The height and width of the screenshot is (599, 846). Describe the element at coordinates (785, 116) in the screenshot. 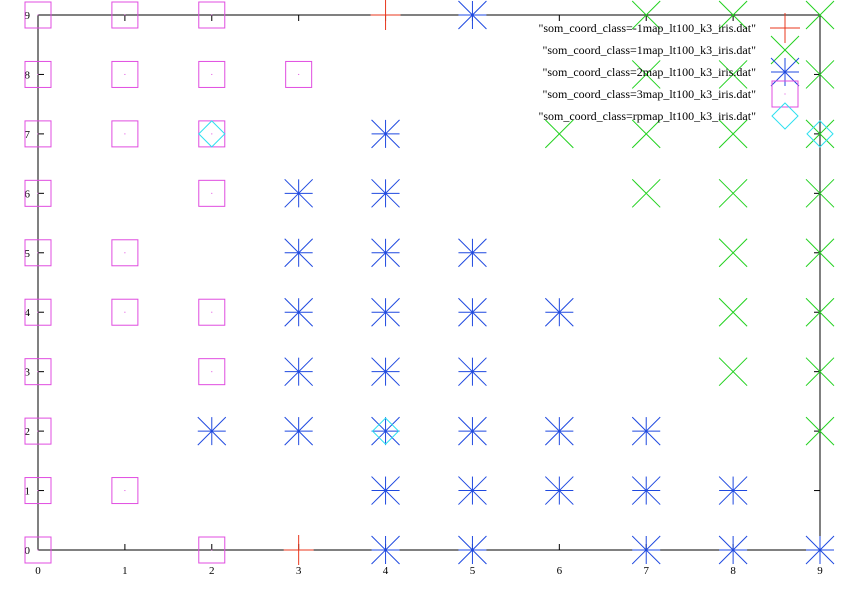

I see `legend-marker-diamond` at that location.